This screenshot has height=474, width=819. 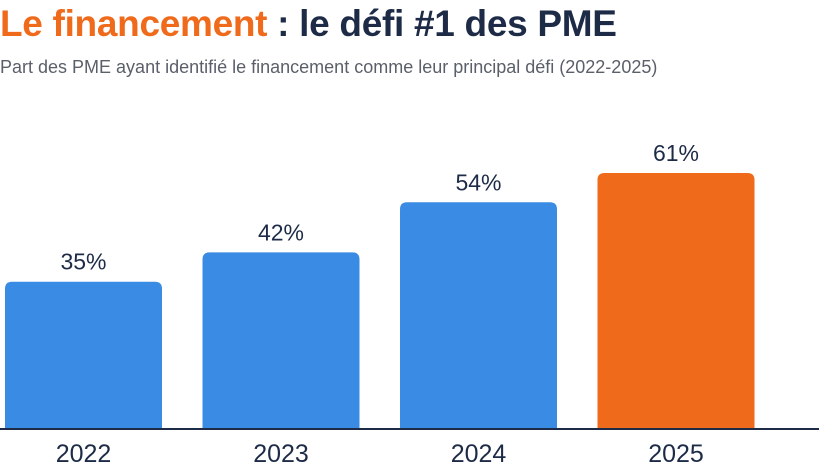 What do you see at coordinates (83, 354) in the screenshot?
I see `bar-2022` at bounding box center [83, 354].